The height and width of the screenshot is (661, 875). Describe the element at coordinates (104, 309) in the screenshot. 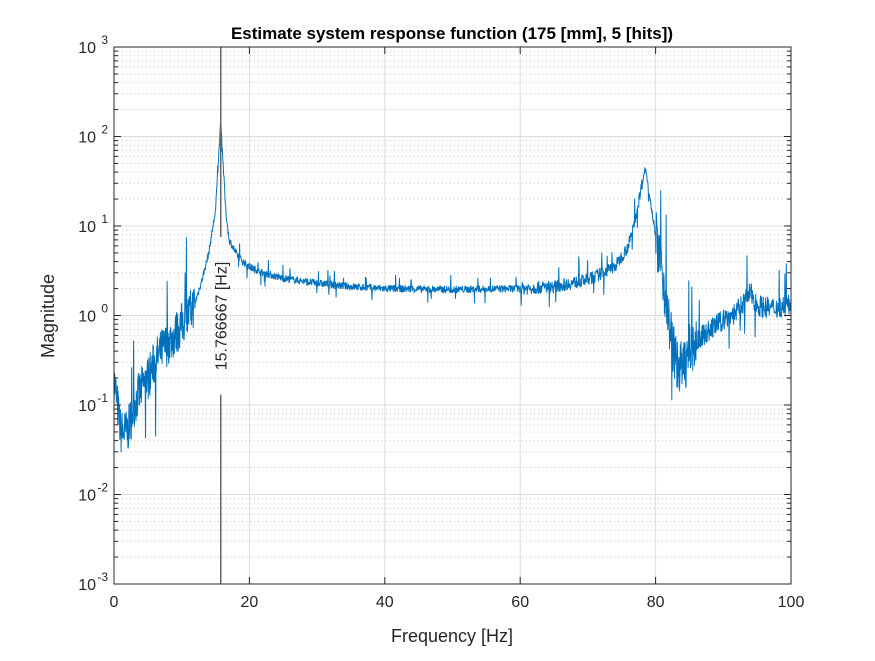

I see `y-tick-exponent: 0` at that location.